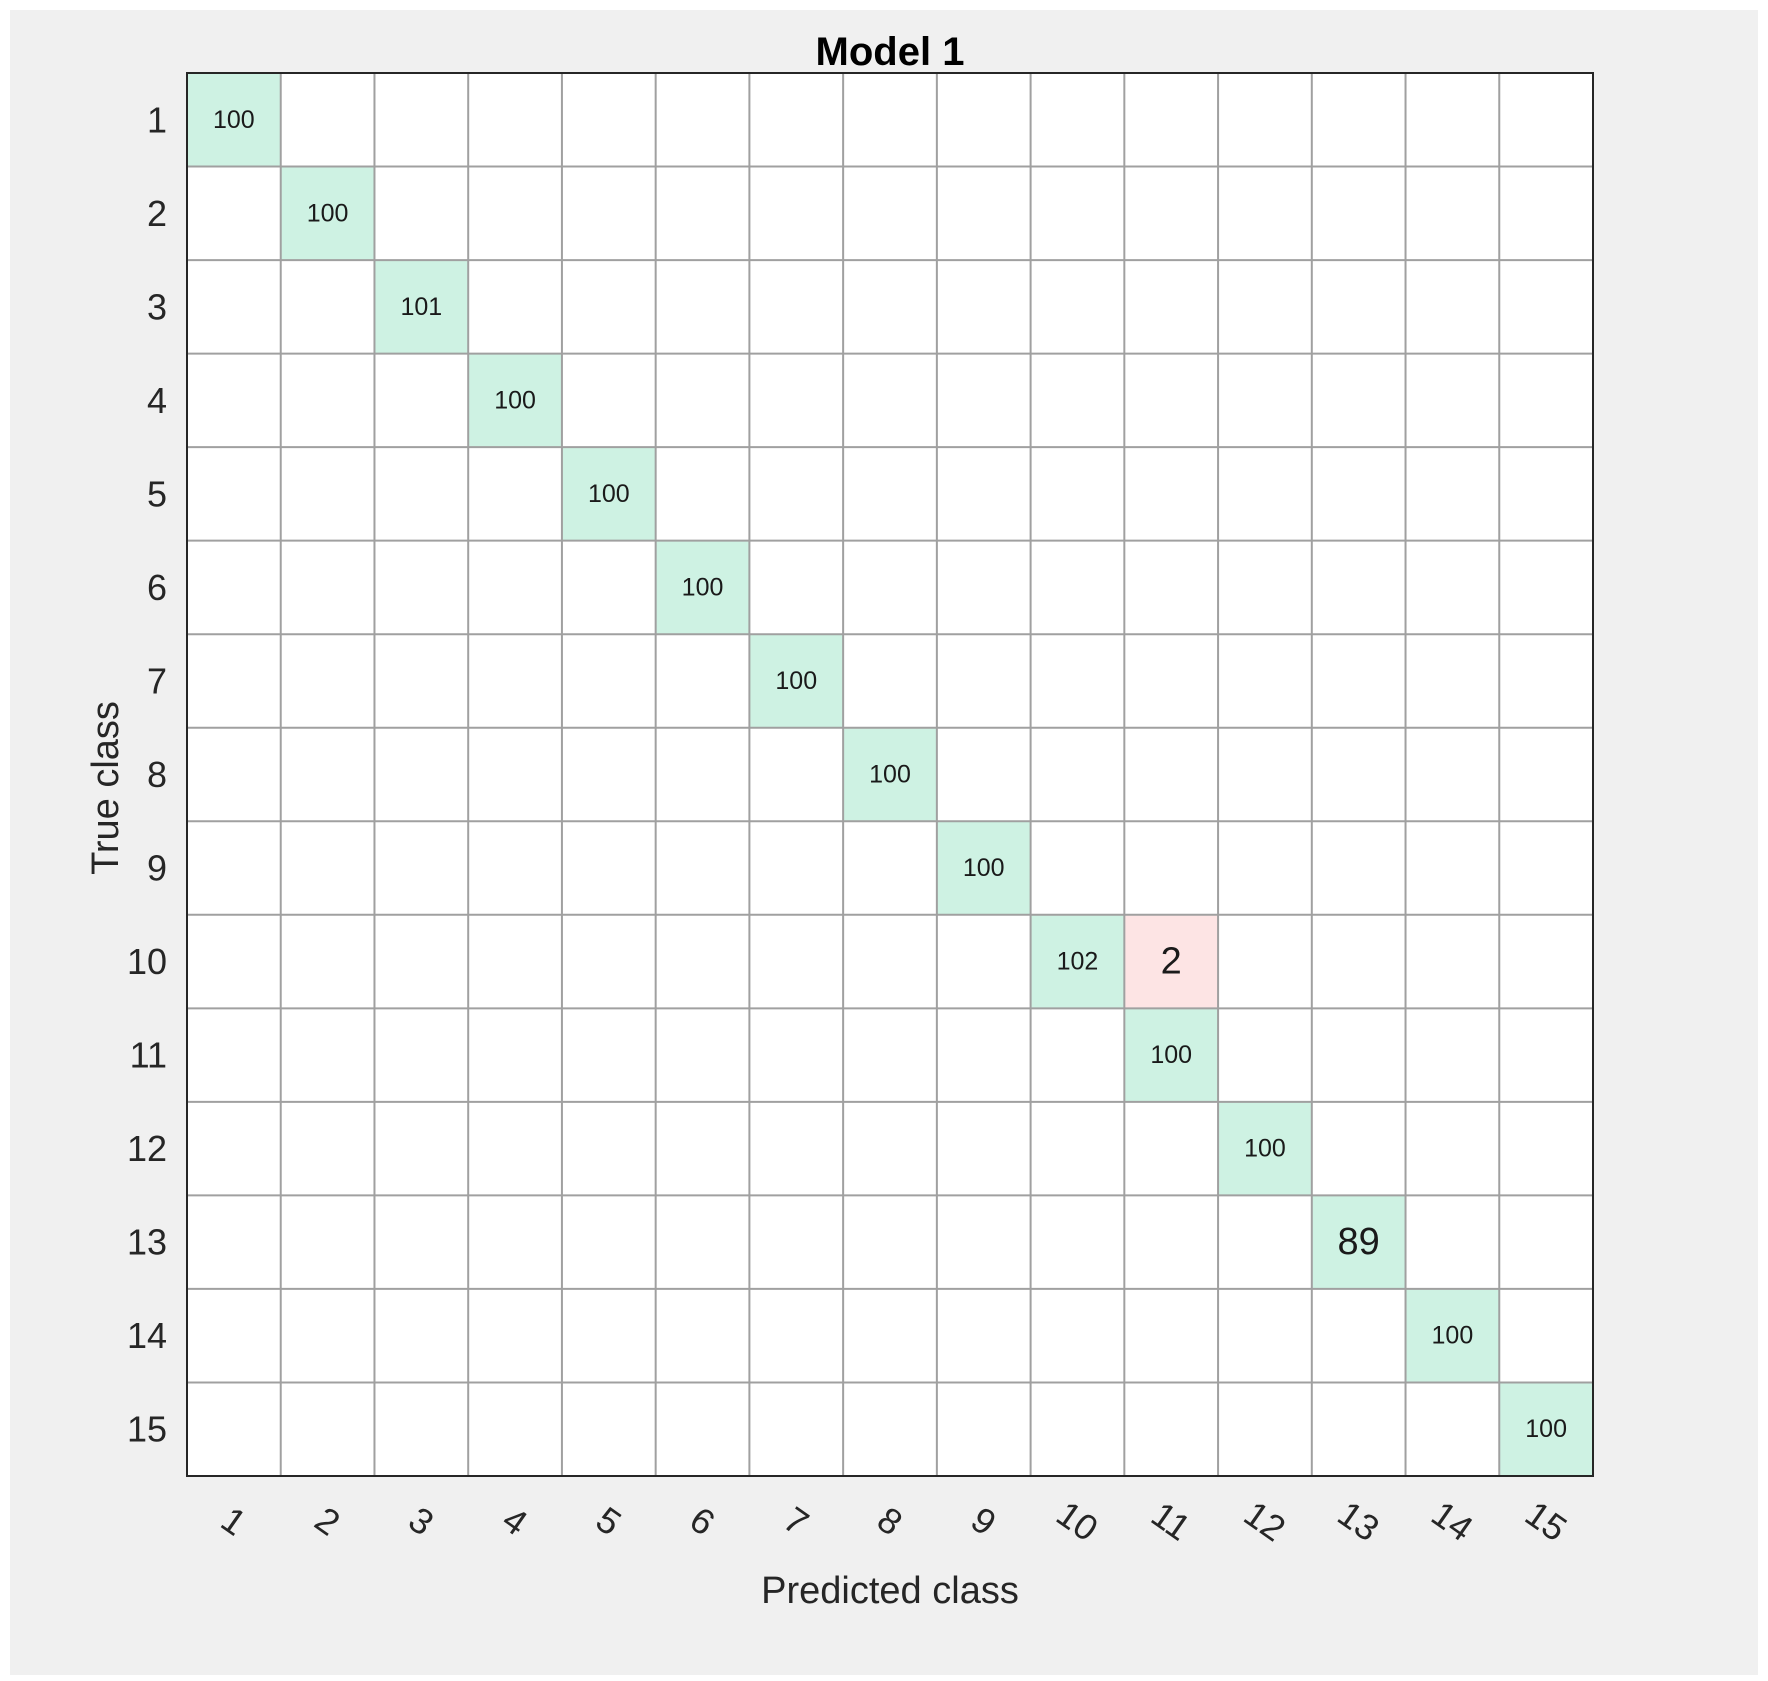 The width and height of the screenshot is (1768, 1681). I want to click on y-tick-label: 4, so click(157, 400).